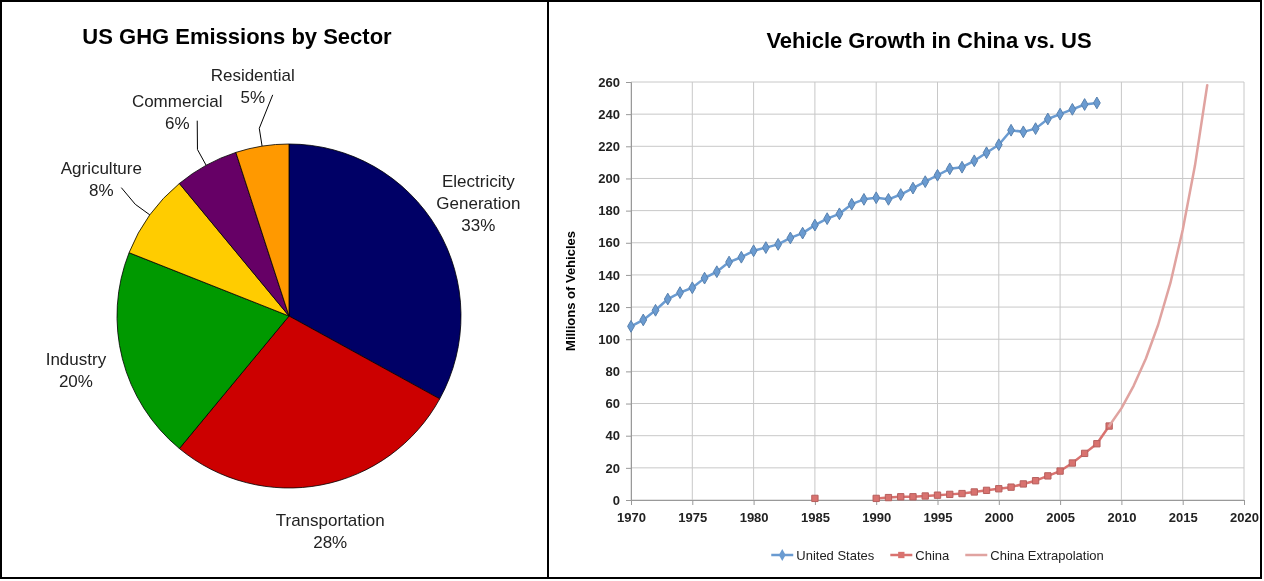 This screenshot has width=1264, height=581. I want to click on y-tick-label: 40, so click(612, 436).